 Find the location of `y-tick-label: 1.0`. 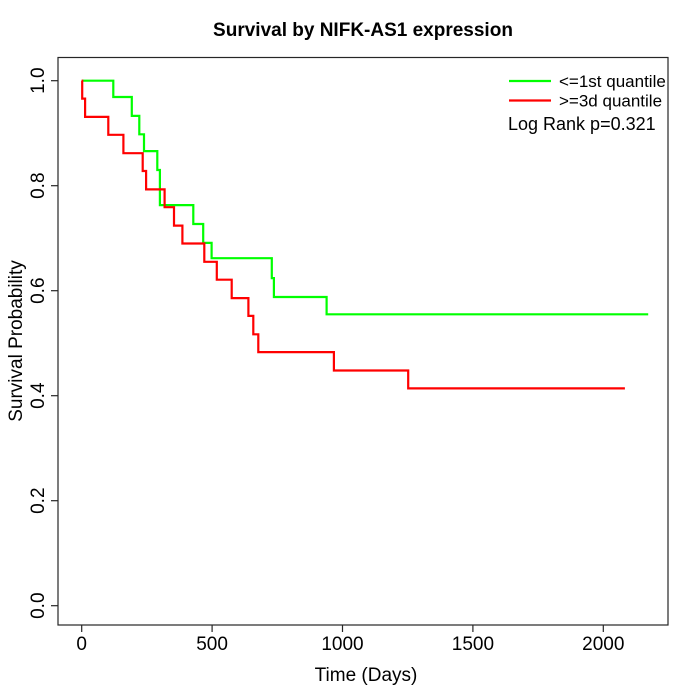

y-tick-label: 1.0 is located at coordinates (38, 80).